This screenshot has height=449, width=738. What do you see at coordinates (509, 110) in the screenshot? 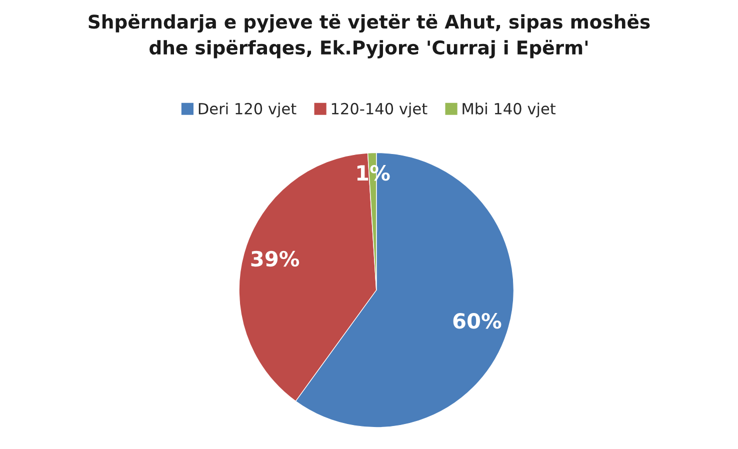
I see `legend-label: Mbi 140 vjet` at bounding box center [509, 110].